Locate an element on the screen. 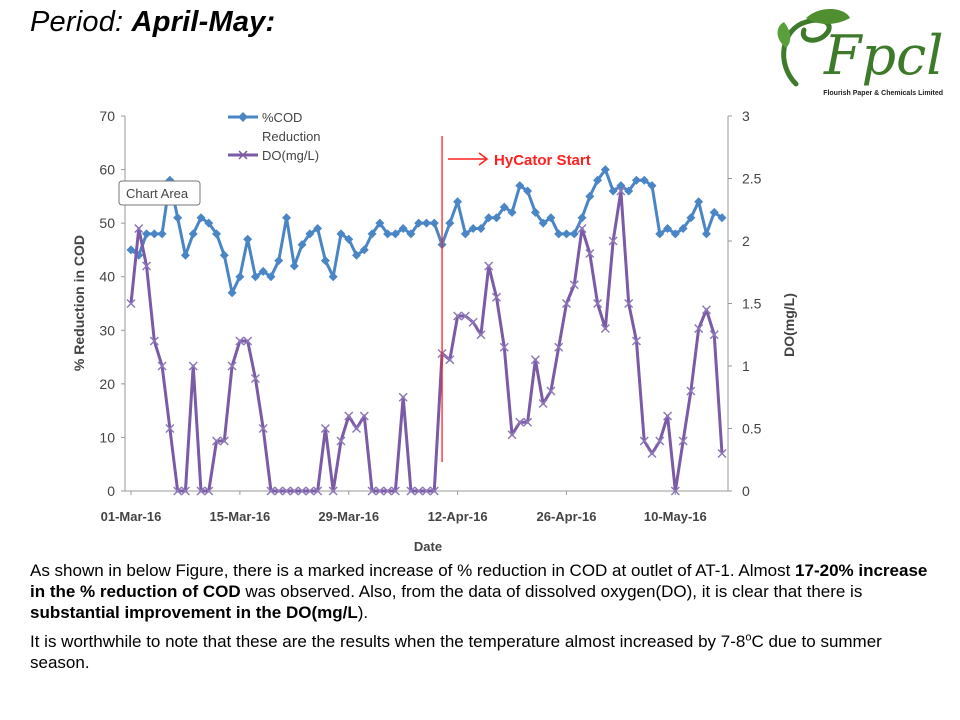 This screenshot has height=720, width=960. x-tick-label: 29-Mar-16 is located at coordinates (348, 516).